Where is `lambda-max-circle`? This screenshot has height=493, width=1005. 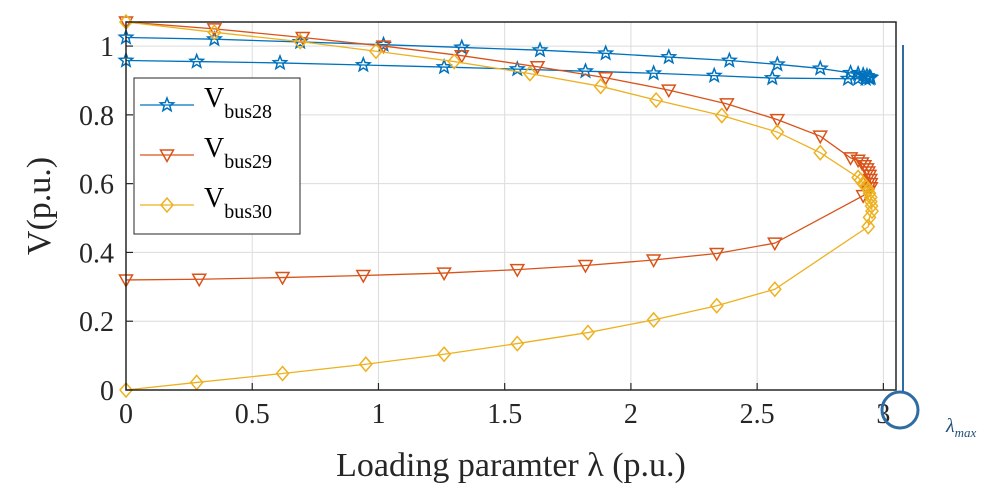 lambda-max-circle is located at coordinates (900, 410).